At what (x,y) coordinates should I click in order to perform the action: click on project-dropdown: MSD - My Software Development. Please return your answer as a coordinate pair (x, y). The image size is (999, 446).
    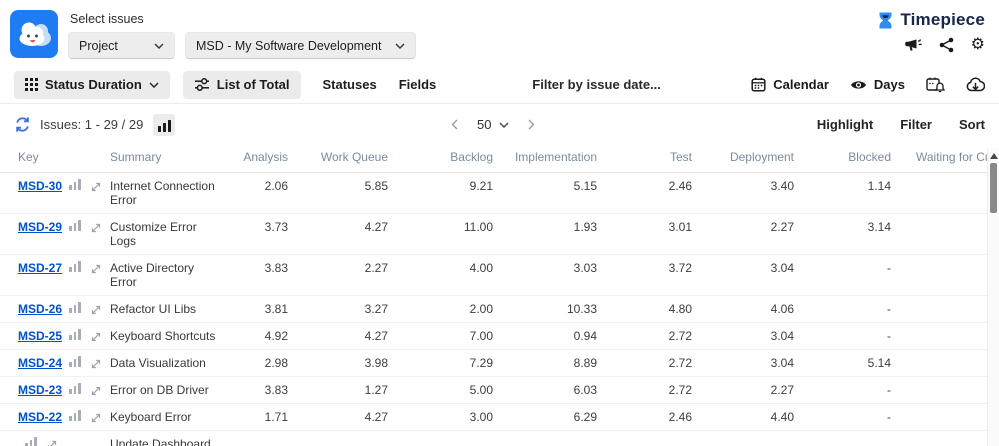
    Looking at the image, I should click on (300, 45).